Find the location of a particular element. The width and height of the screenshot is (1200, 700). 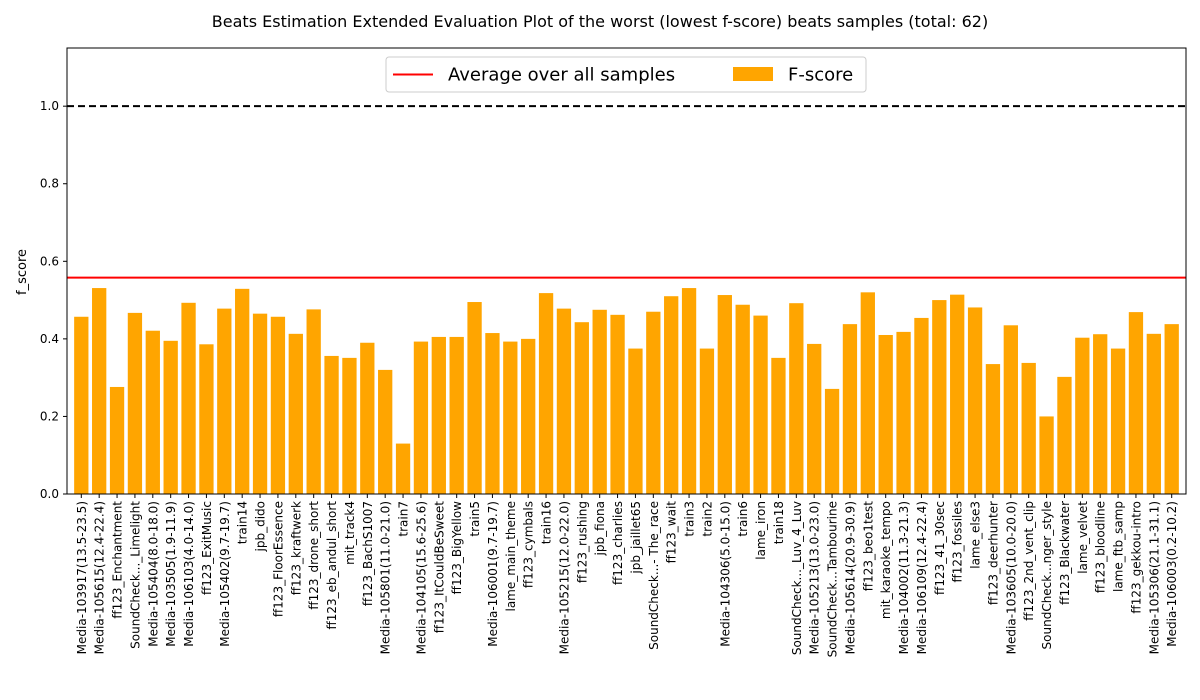

x-tick-label: train5 is located at coordinates (475, 519).